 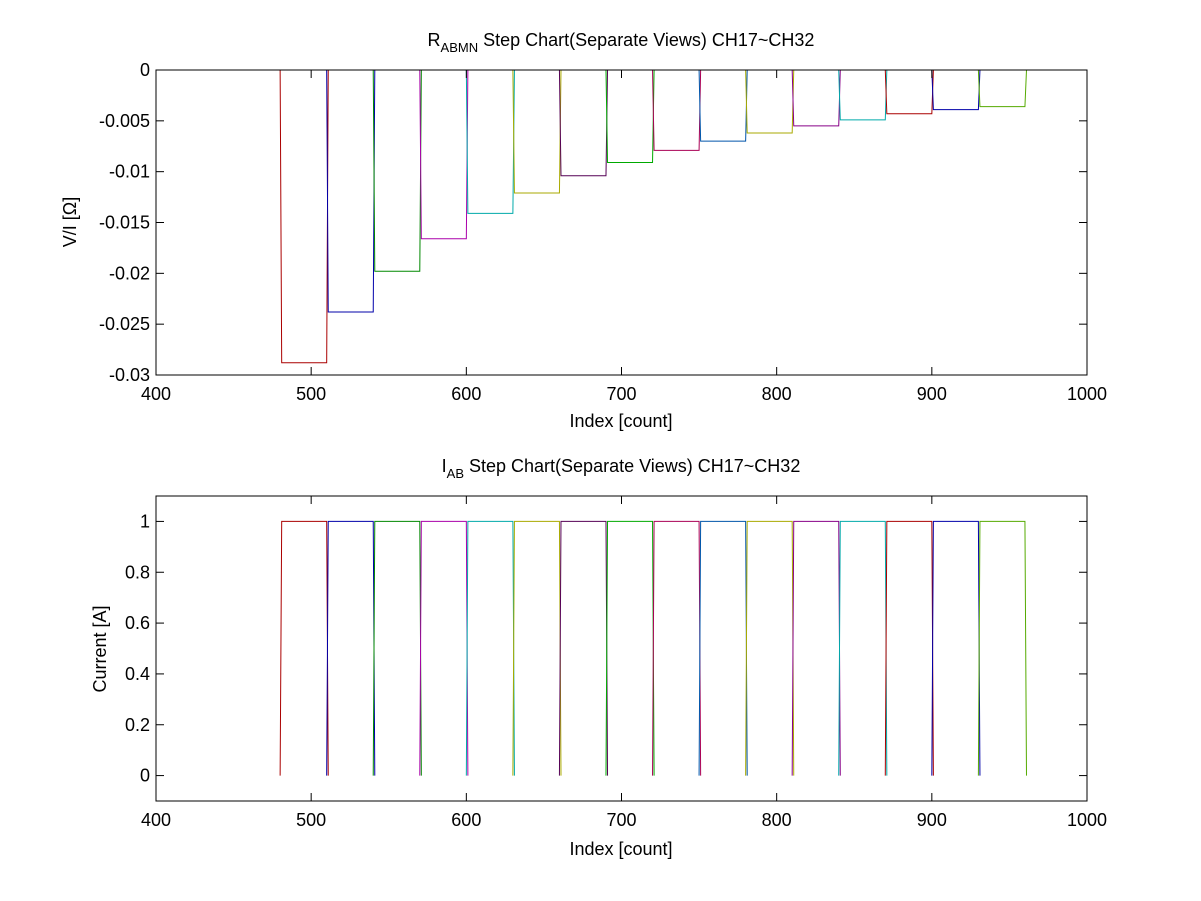 I want to click on y-tick-label: -0.025, so click(x=124, y=324).